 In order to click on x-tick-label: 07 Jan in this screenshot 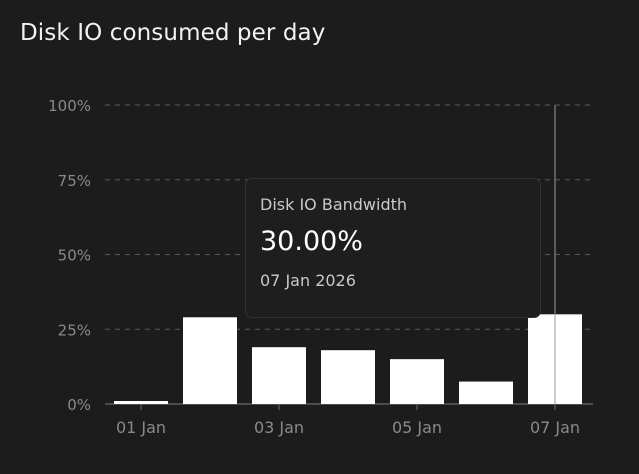, I will do `click(555, 427)`.